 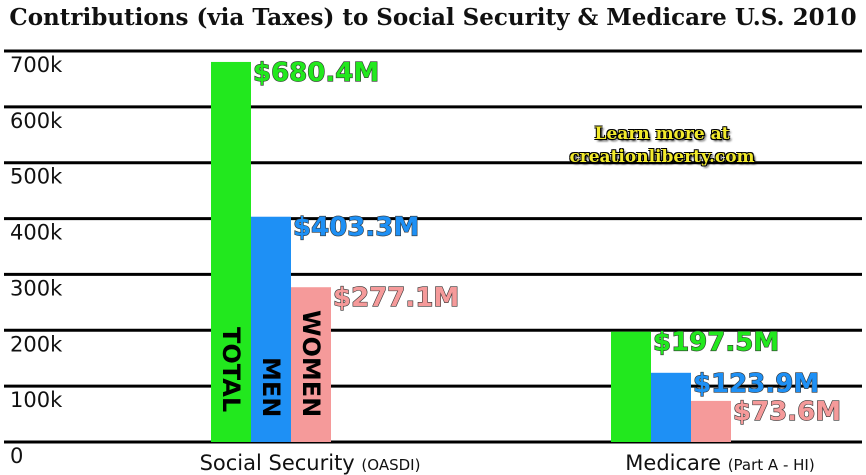 What do you see at coordinates (271, 387) in the screenshot?
I see `bar-text: MEN` at bounding box center [271, 387].